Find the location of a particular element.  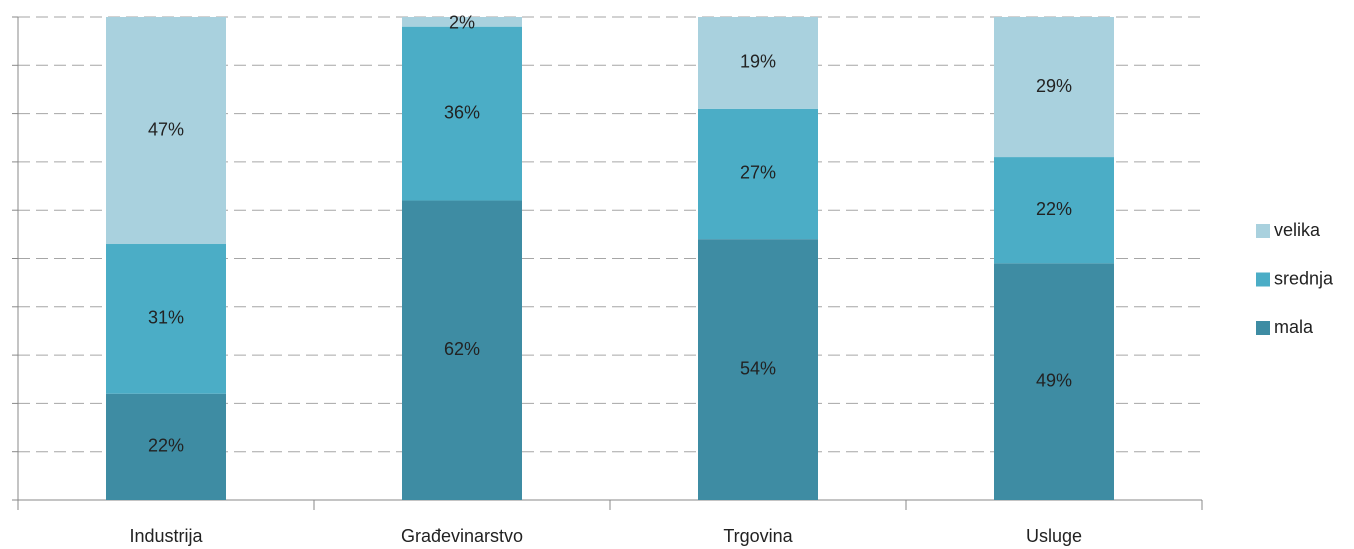

legend-label: mala is located at coordinates (1294, 327).